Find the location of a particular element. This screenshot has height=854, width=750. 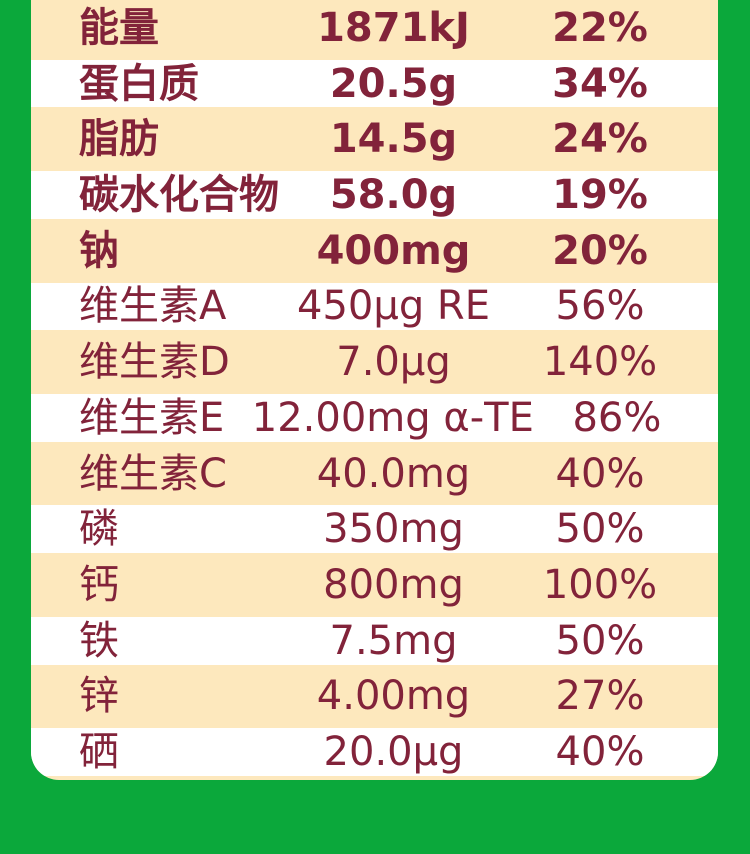

table-row: 脂肪 14.5g 24% is located at coordinates (374, 139).